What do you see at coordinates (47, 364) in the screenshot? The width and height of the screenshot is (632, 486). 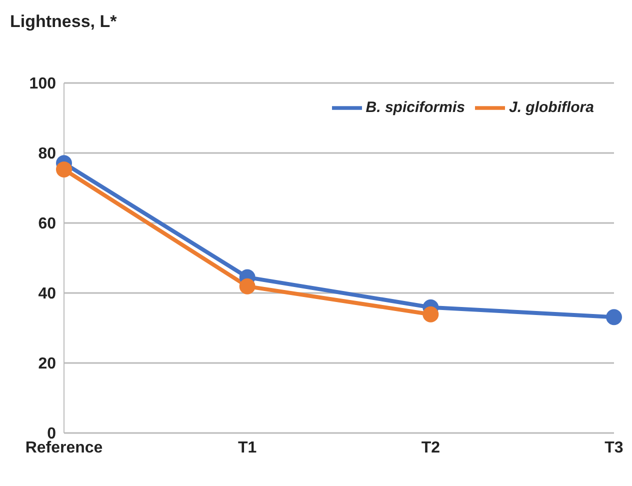 I see `y-tick-label: 20` at bounding box center [47, 364].